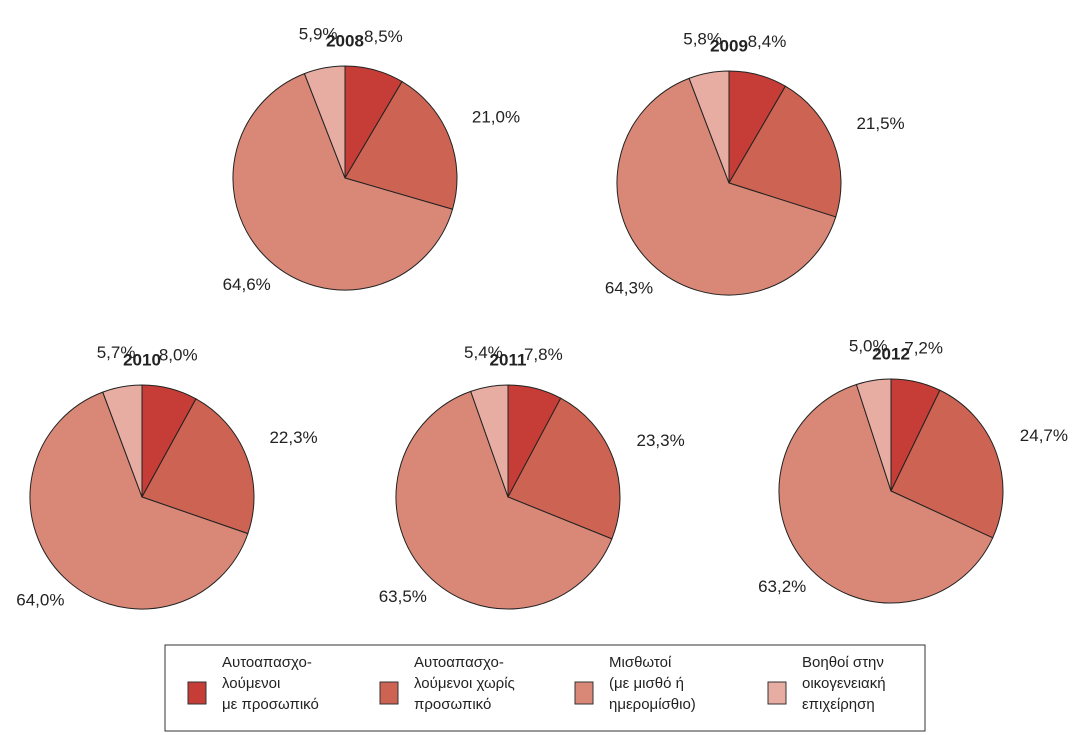 Image resolution: width=1085 pixels, height=735 pixels. I want to click on data-label: 63,2%, so click(782, 586).